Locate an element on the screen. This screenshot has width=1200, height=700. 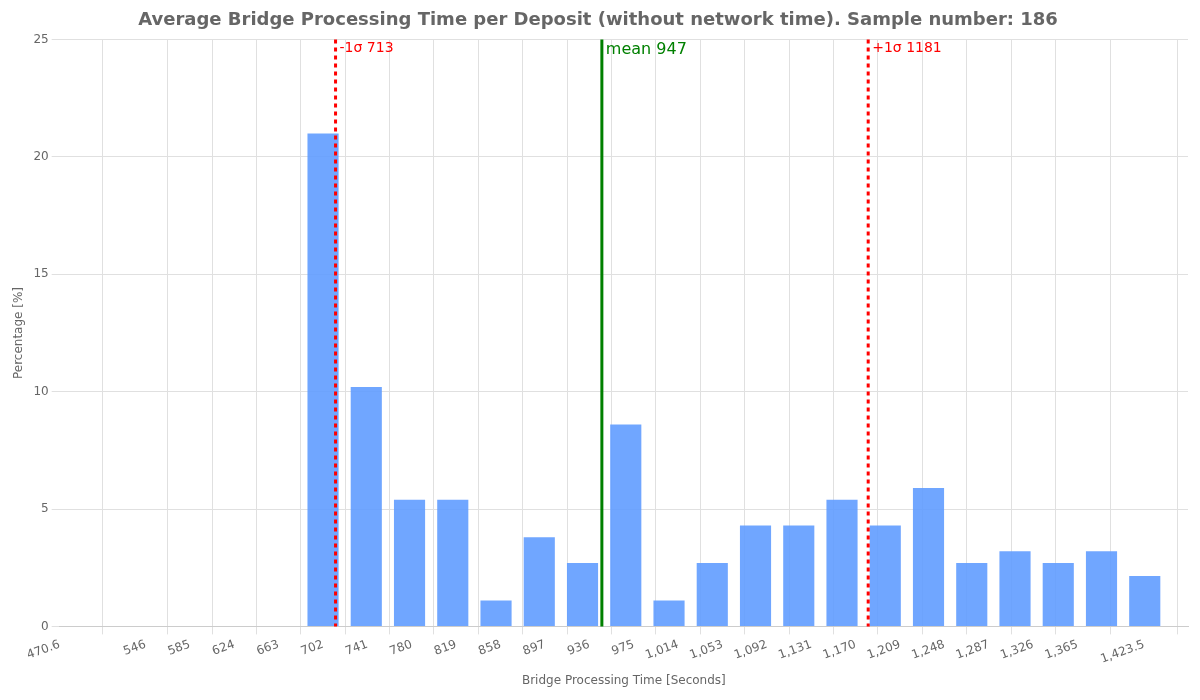
y-tick-label: 5 is located at coordinates (45, 508).